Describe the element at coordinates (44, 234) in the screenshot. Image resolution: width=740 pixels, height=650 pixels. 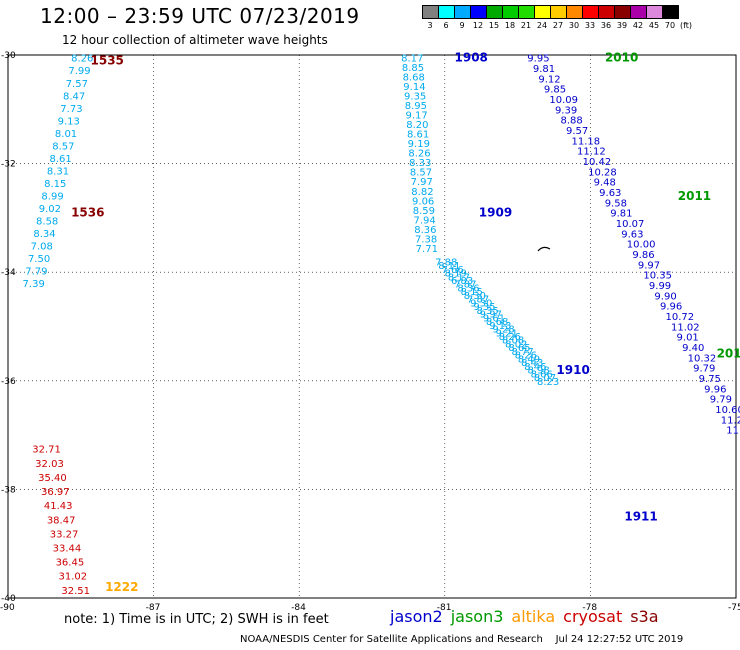
I see `wave-height-value: 8.34` at that location.